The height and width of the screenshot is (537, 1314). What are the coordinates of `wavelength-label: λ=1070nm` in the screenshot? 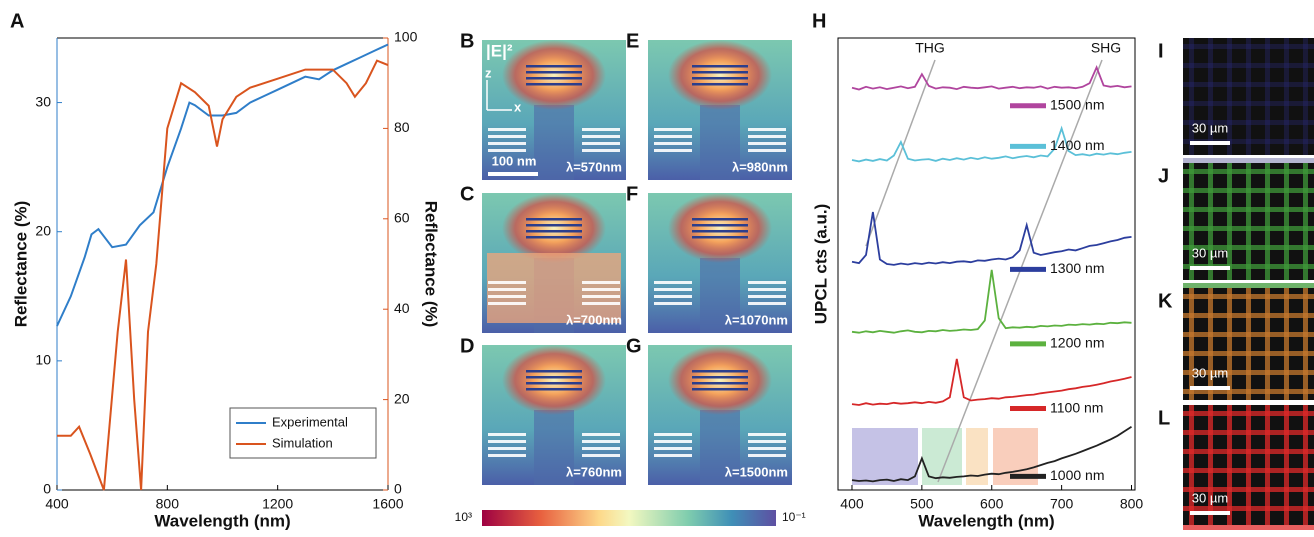 It's located at (756, 319).